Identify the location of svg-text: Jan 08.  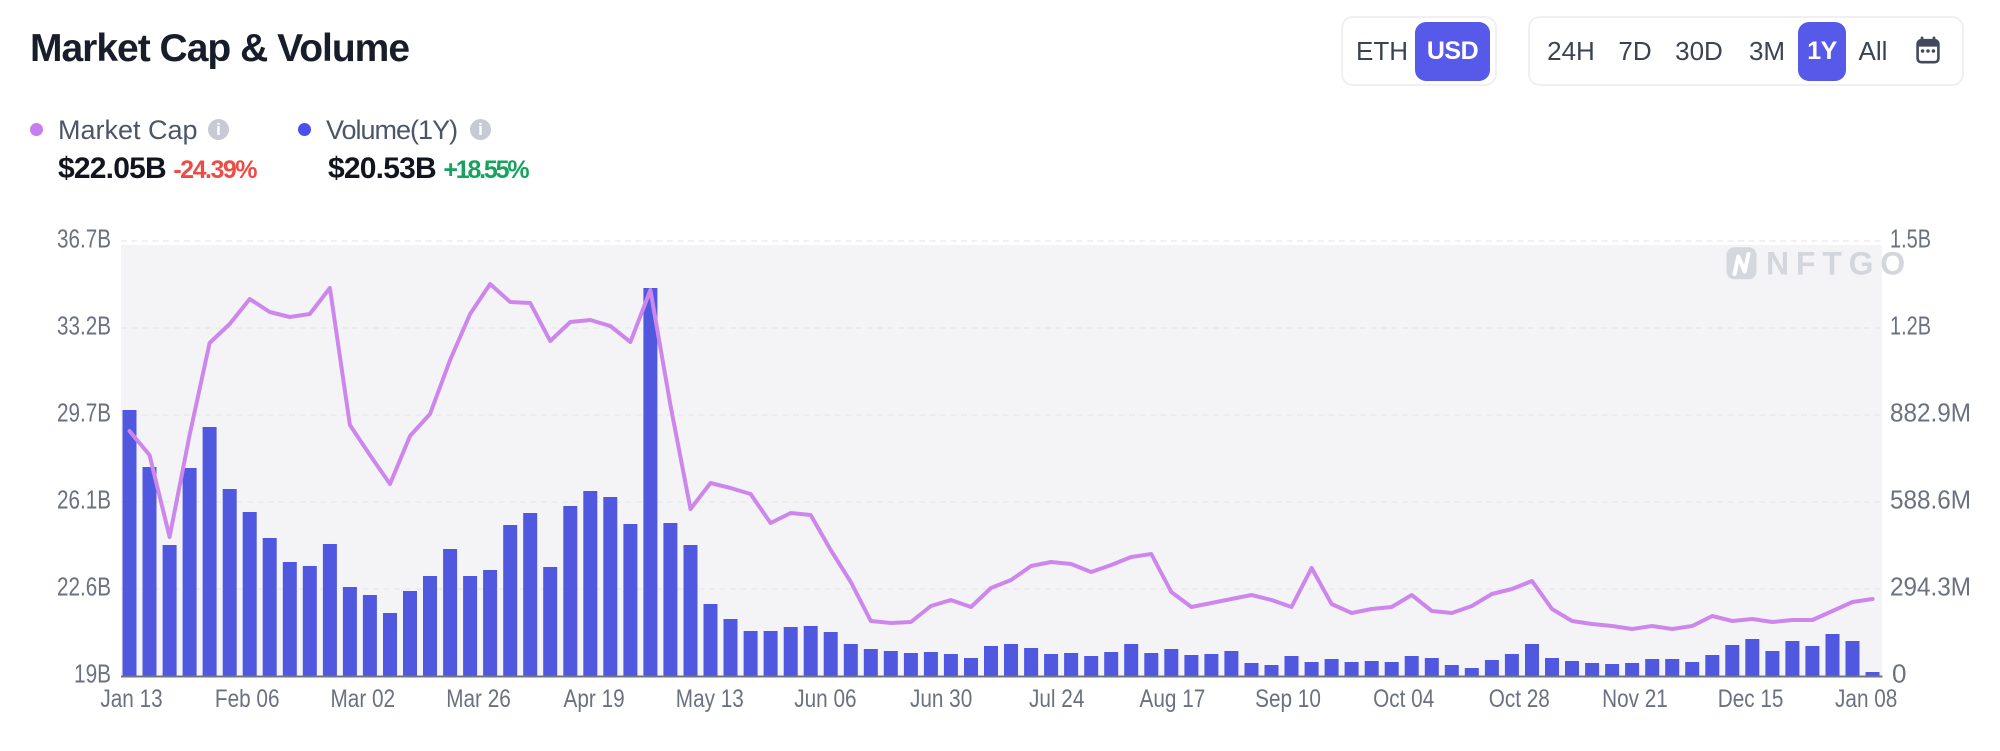
(1866, 699).